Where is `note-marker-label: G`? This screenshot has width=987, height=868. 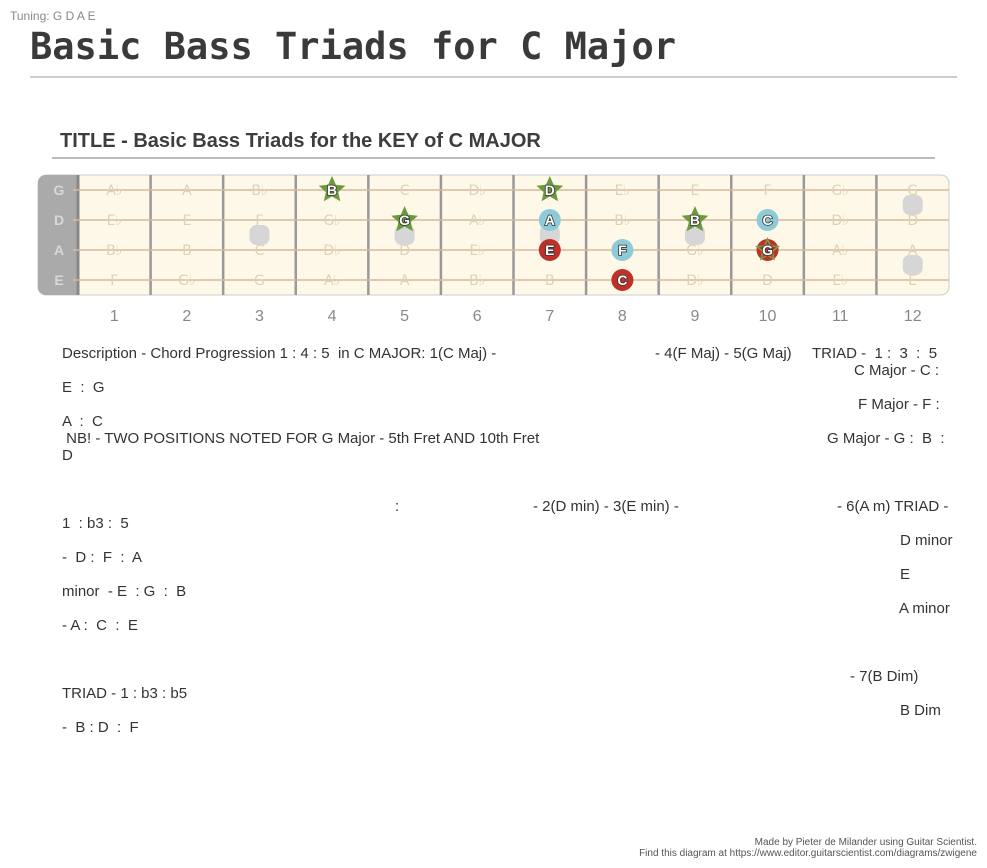 note-marker-label: G is located at coordinates (767, 250).